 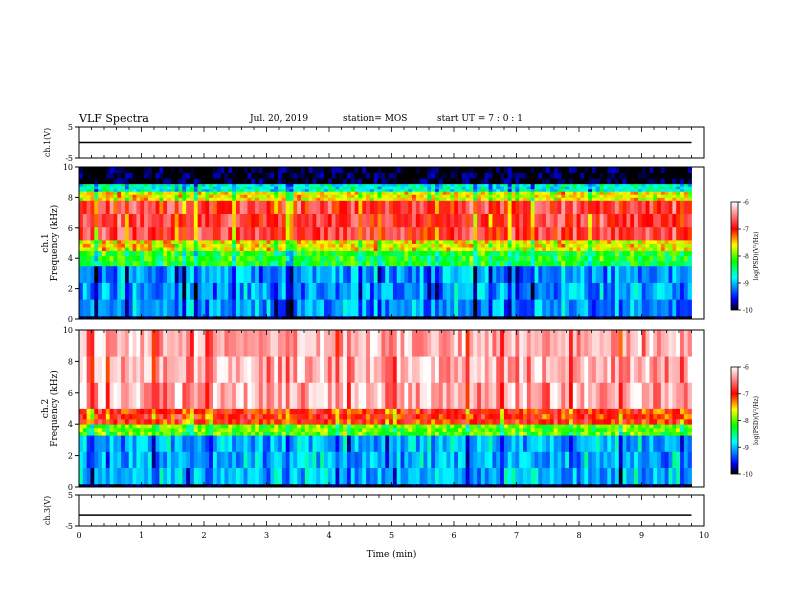 I want to click on y-tick-label: 5, so click(x=70, y=127).